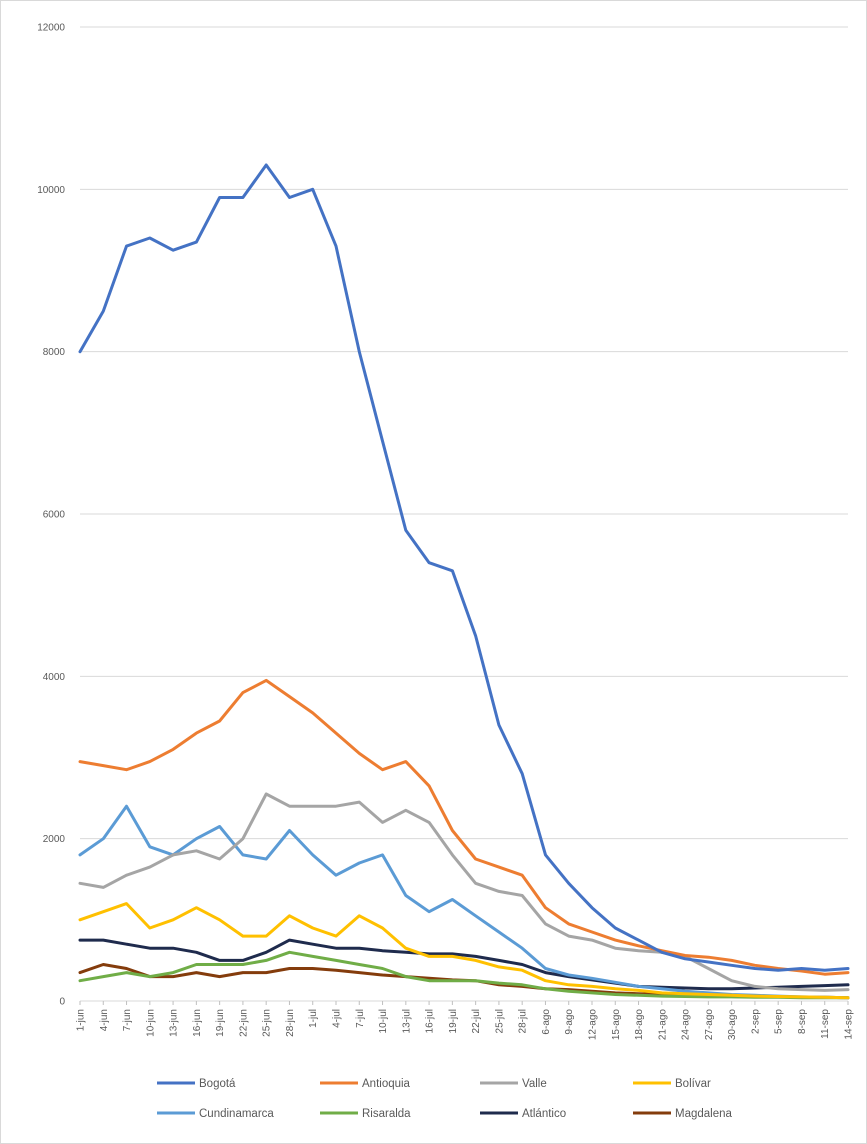 Image resolution: width=867 pixels, height=1144 pixels. What do you see at coordinates (593, 1025) in the screenshot?
I see `x-tick-label: 12-ago` at bounding box center [593, 1025].